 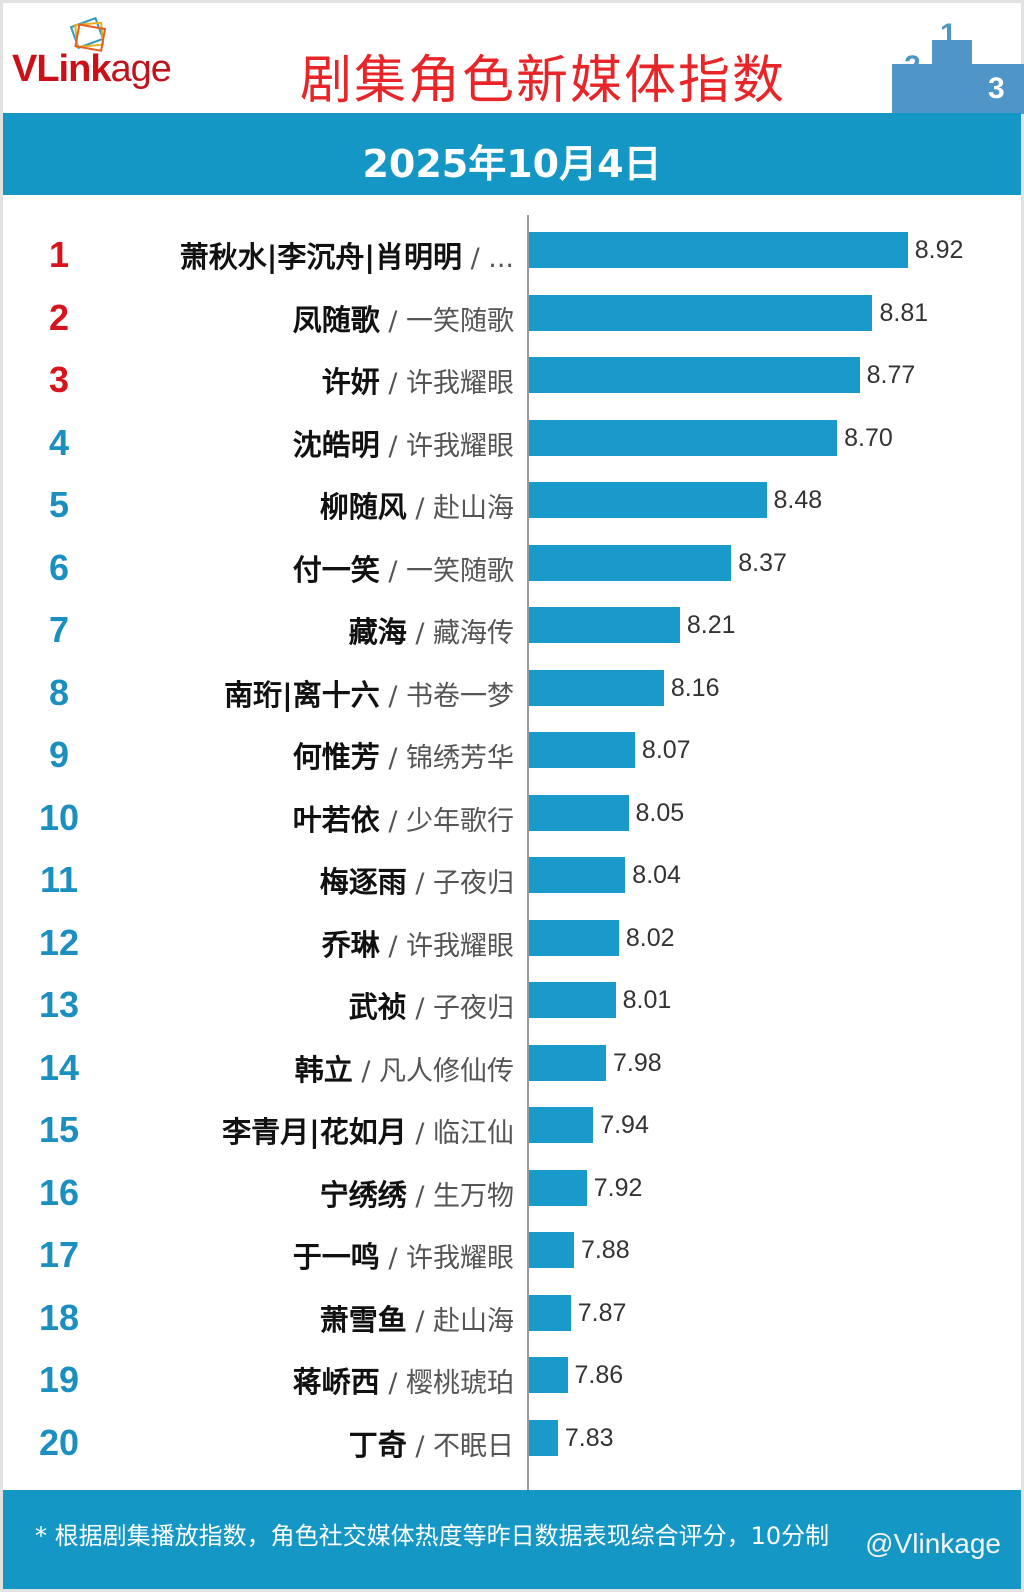 What do you see at coordinates (59, 1379) in the screenshot?
I see `rank-number: 19` at bounding box center [59, 1379].